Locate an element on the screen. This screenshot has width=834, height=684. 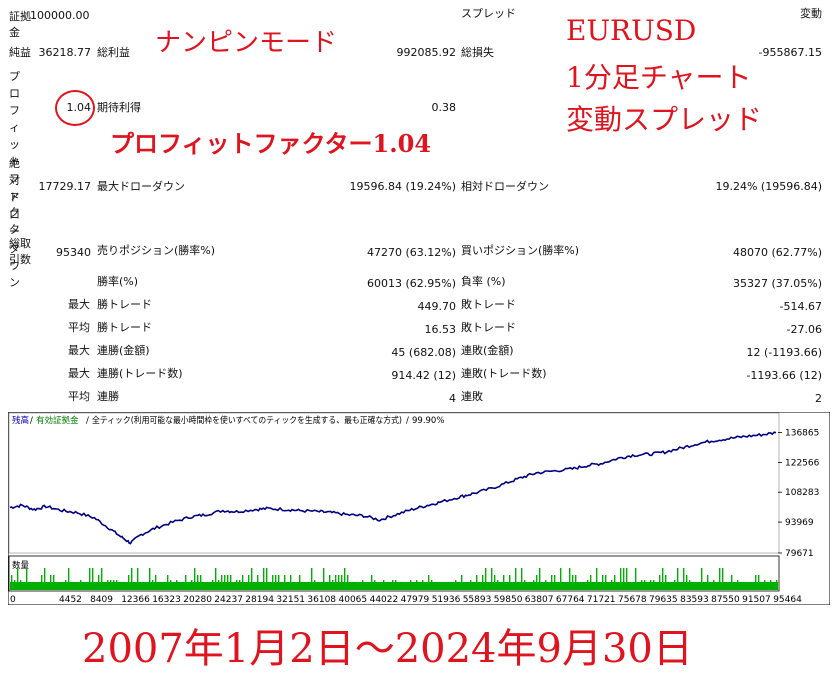
spread-annotation: 変動スプレッド is located at coordinates (664, 119).